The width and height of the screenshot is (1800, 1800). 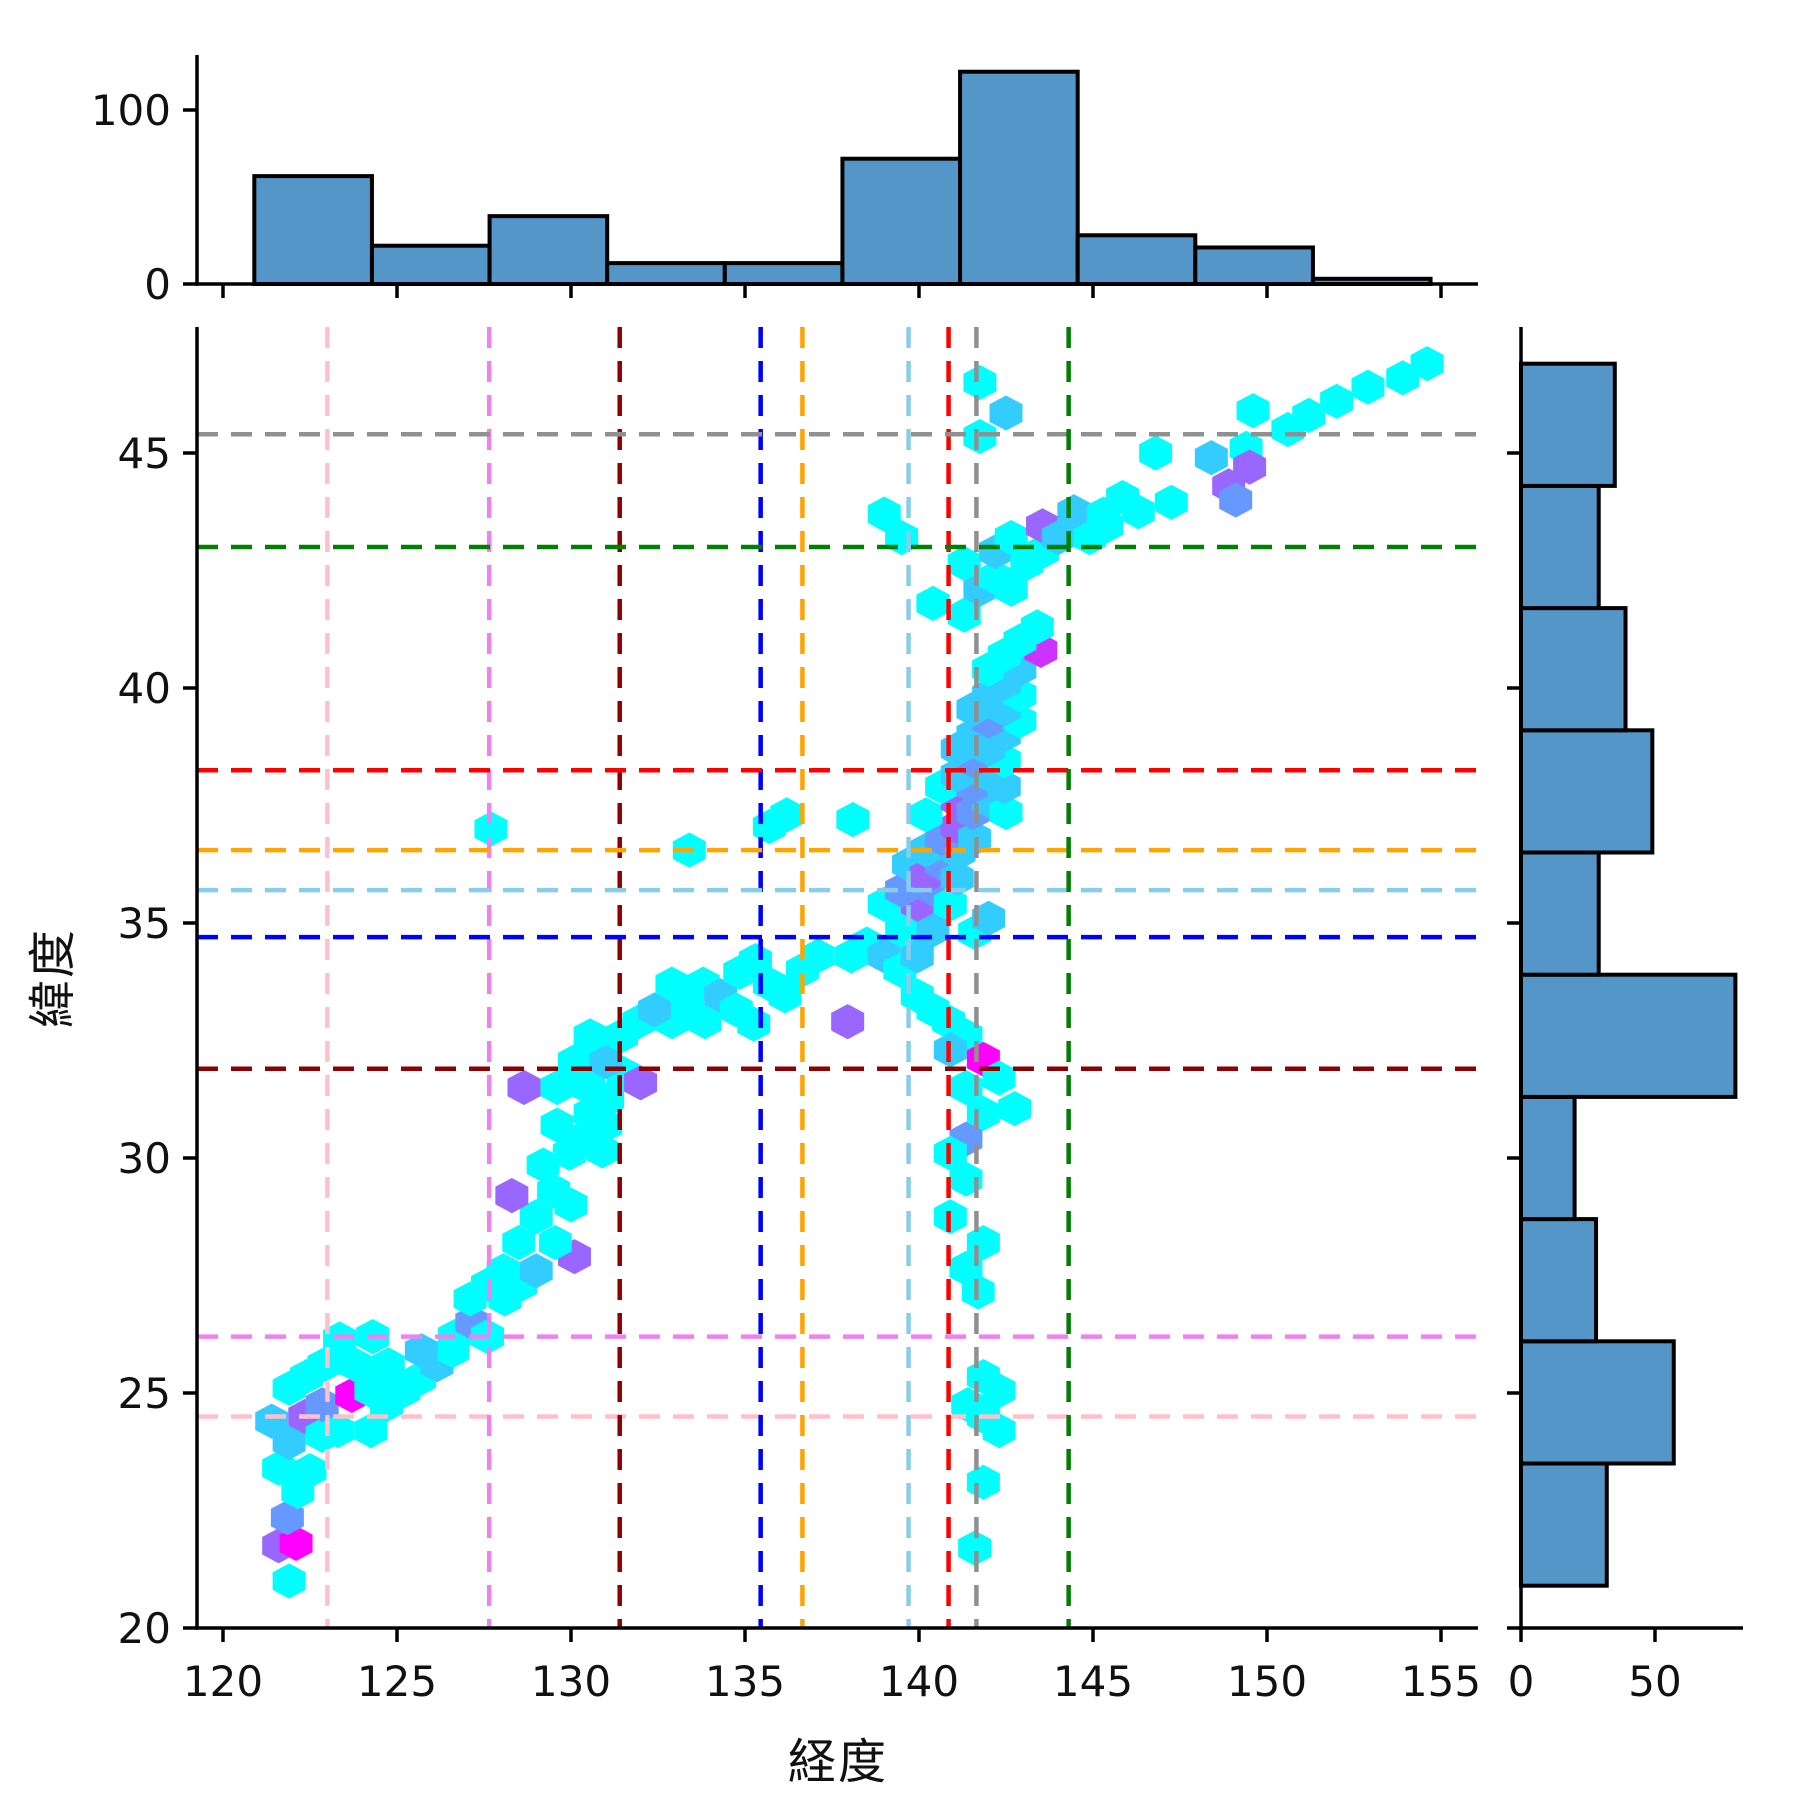 I want to click on y-tick-label: 45, so click(x=144, y=453).